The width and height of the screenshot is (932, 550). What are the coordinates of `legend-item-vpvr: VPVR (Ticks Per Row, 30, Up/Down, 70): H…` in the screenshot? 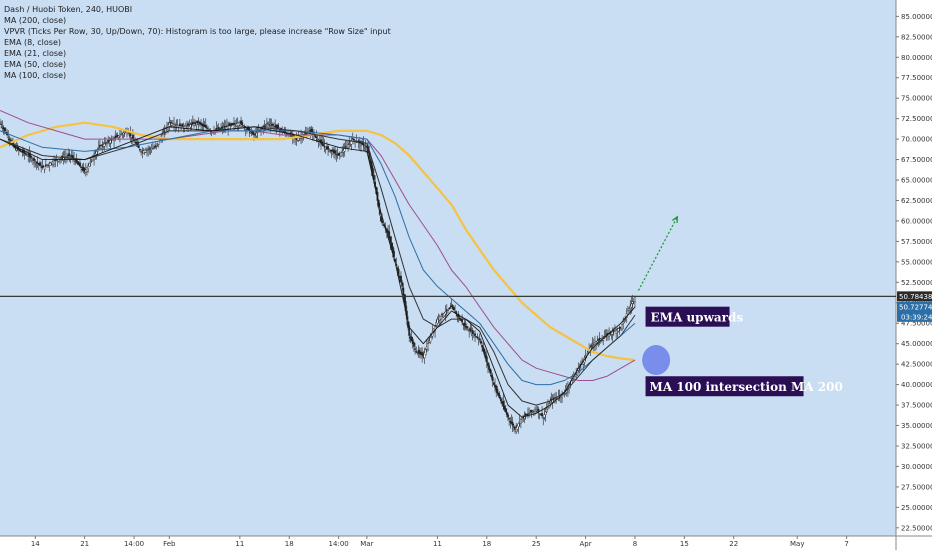 It's located at (197, 31).